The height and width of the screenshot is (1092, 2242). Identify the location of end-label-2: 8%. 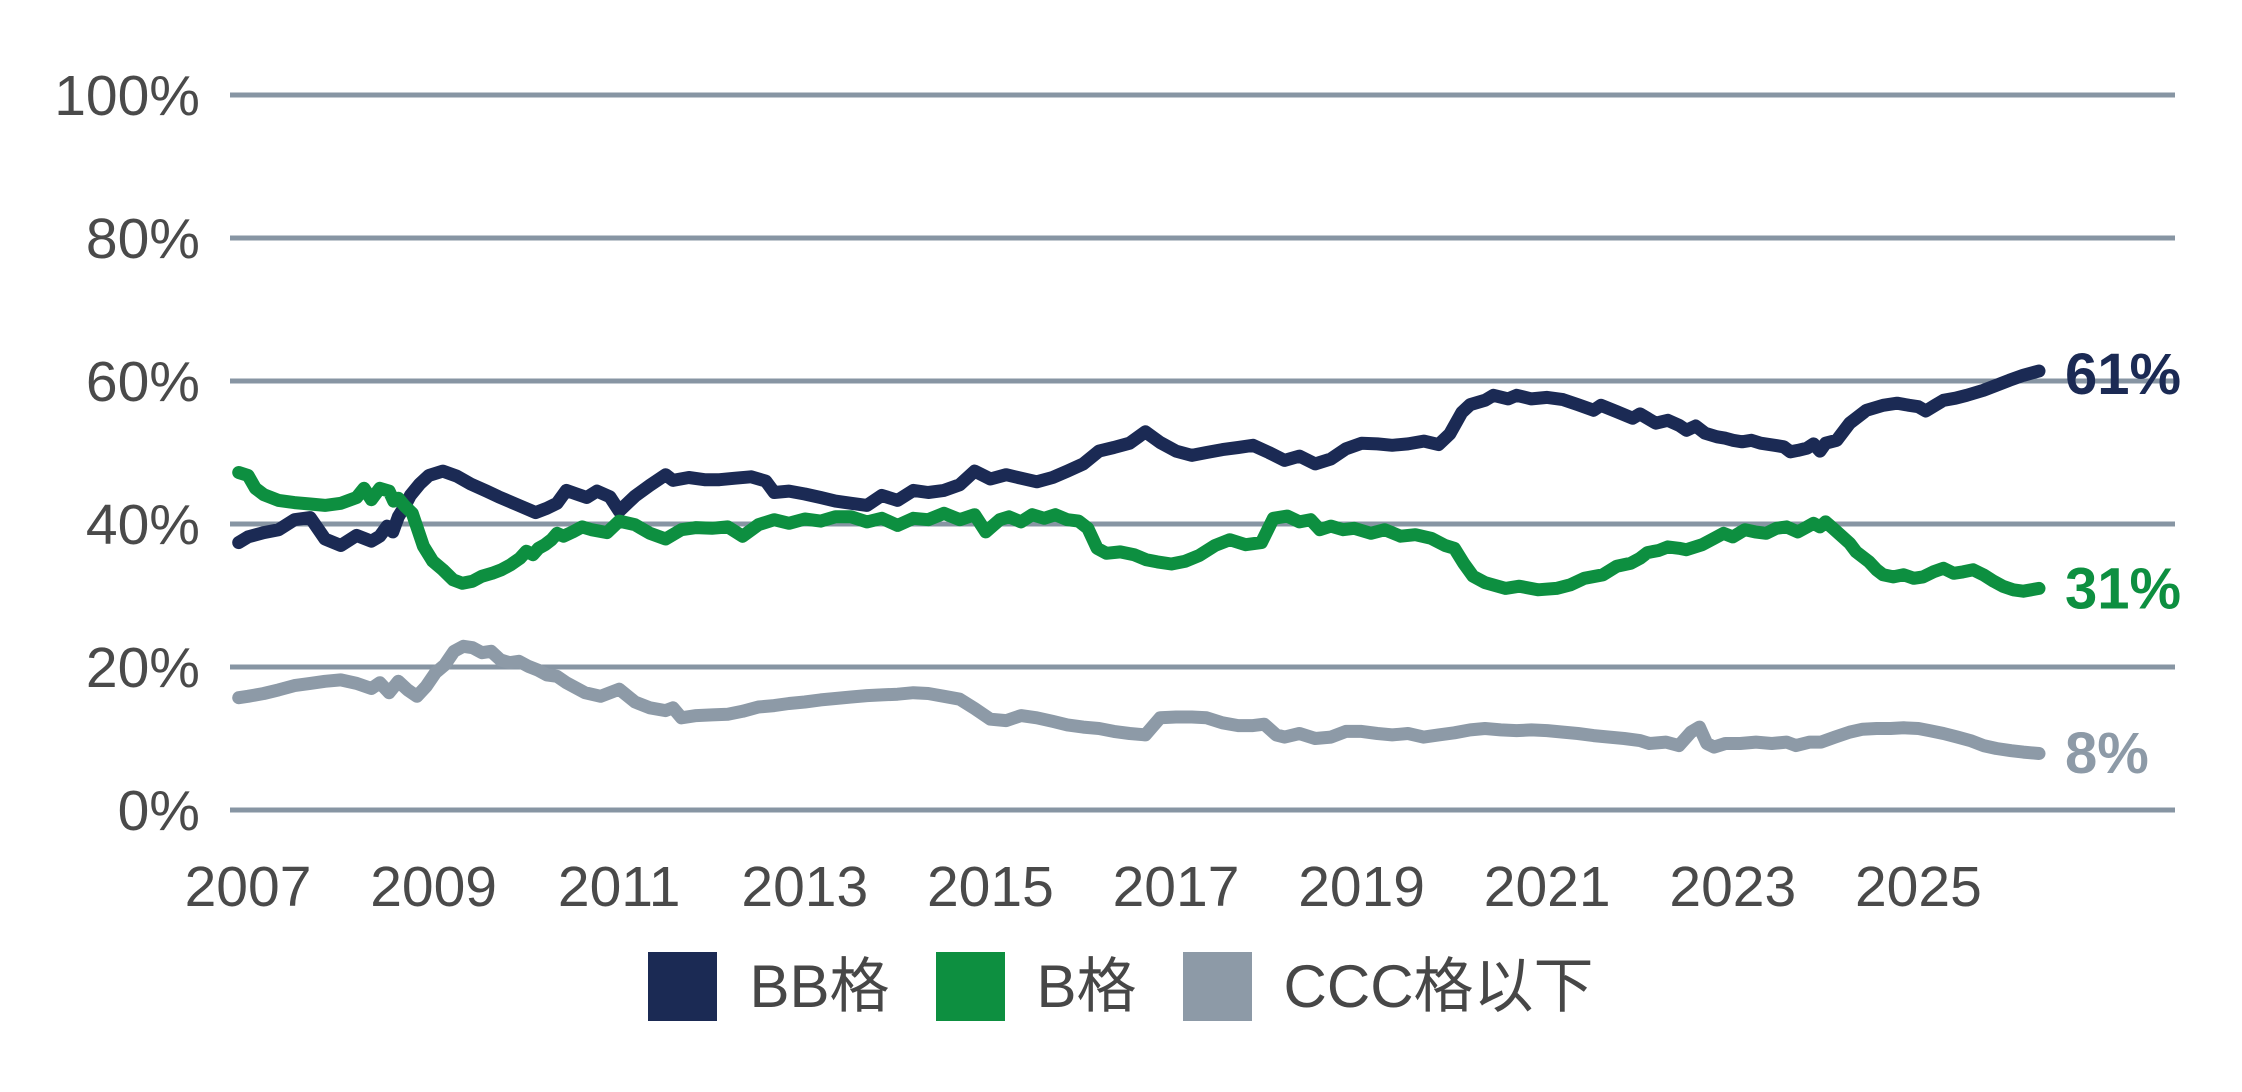
(2107, 753).